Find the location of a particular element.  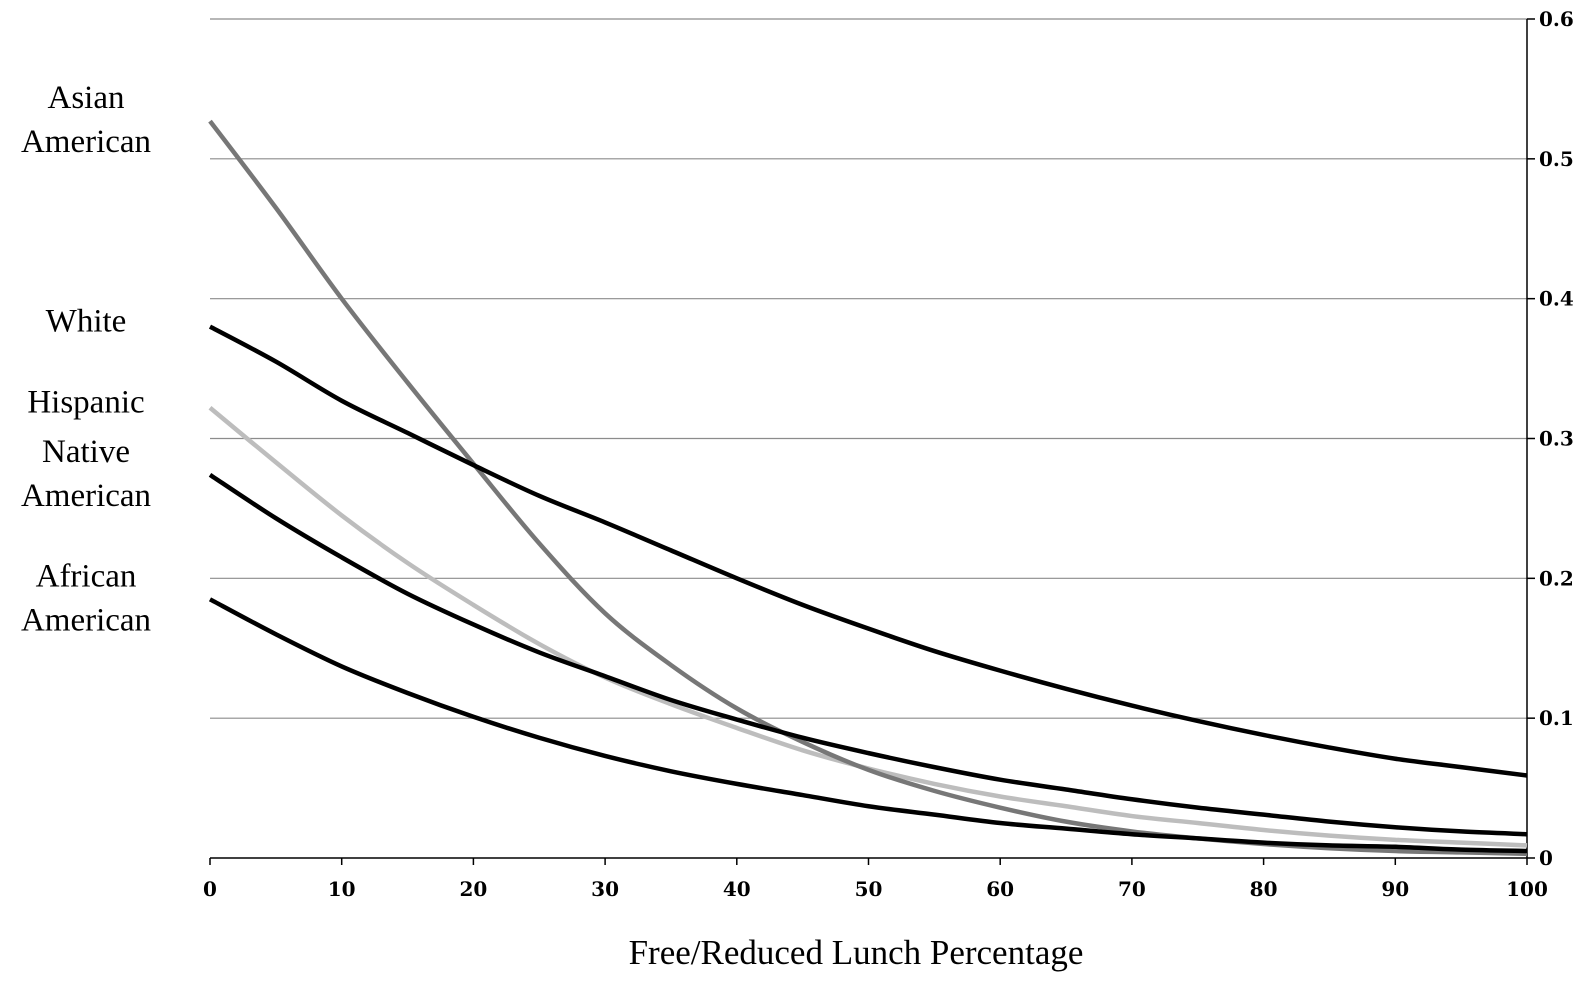

series-label-line: Native is located at coordinates (86, 452).